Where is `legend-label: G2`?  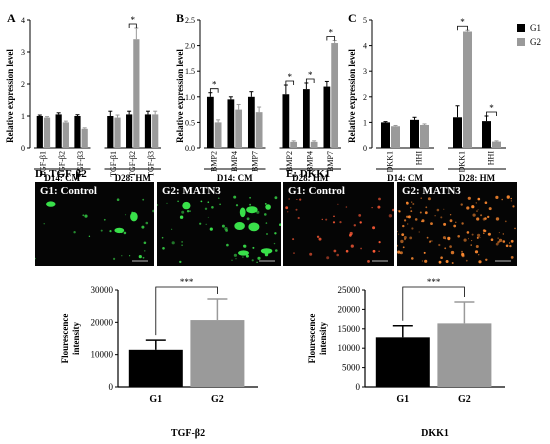 legend-label: G2 is located at coordinates (535, 42).